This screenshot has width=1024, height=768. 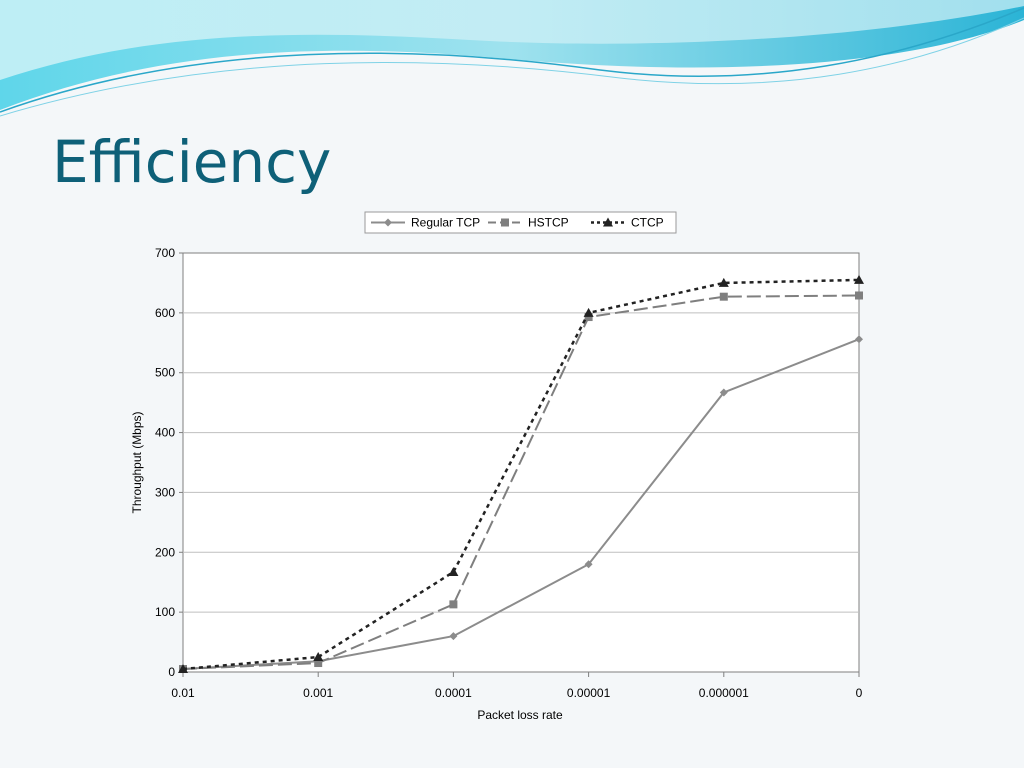 What do you see at coordinates (453, 693) in the screenshot?
I see `x-tick-label: 0.0001` at bounding box center [453, 693].